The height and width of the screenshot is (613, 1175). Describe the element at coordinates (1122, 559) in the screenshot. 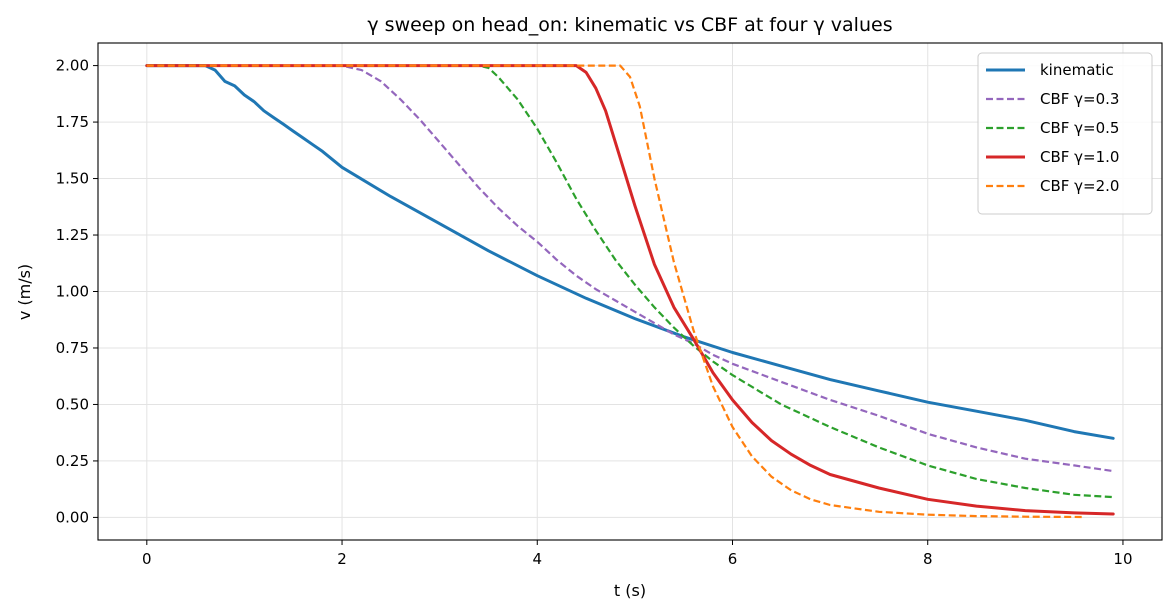

I see `x-tick-label: 10` at that location.